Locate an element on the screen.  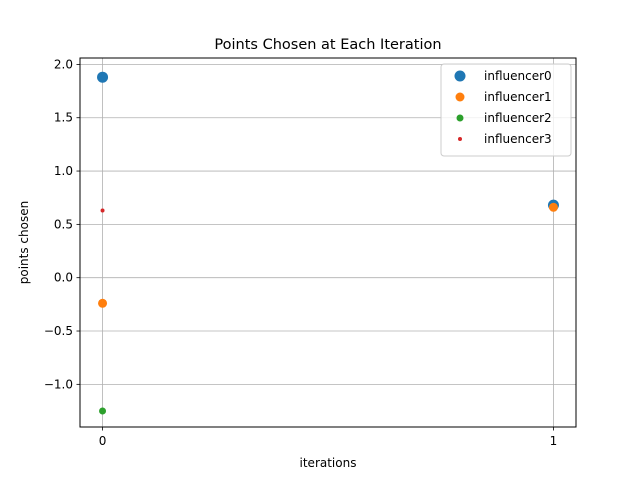
x-tick-label: 1 is located at coordinates (554, 441).